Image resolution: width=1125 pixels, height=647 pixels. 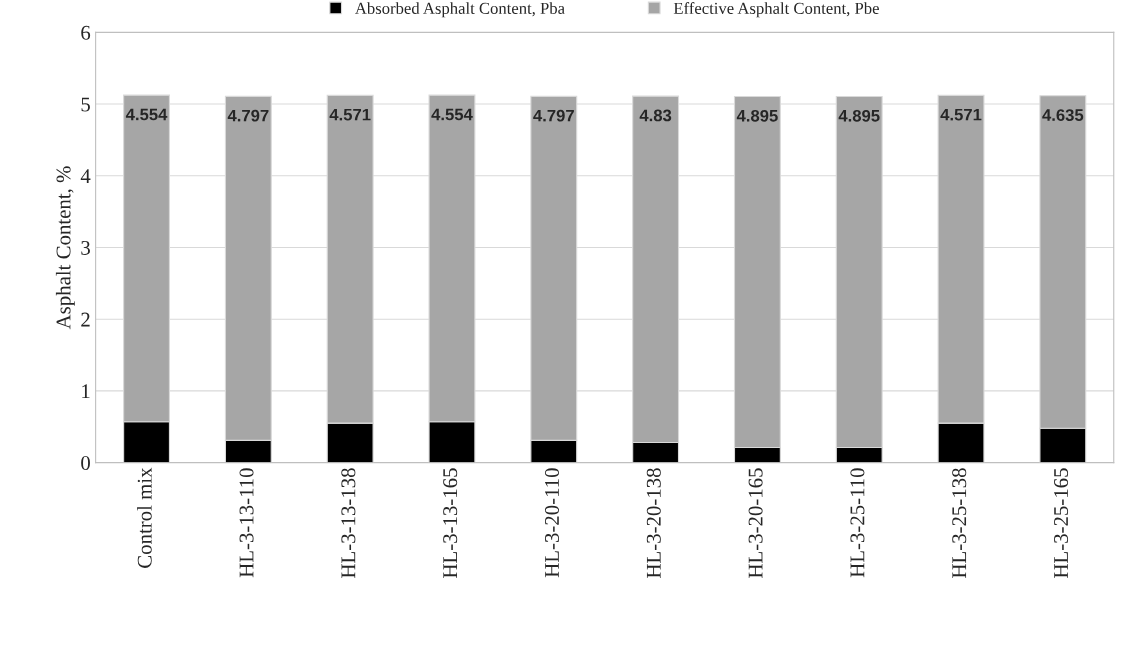 I want to click on data-label: 4.83, so click(x=655, y=115).